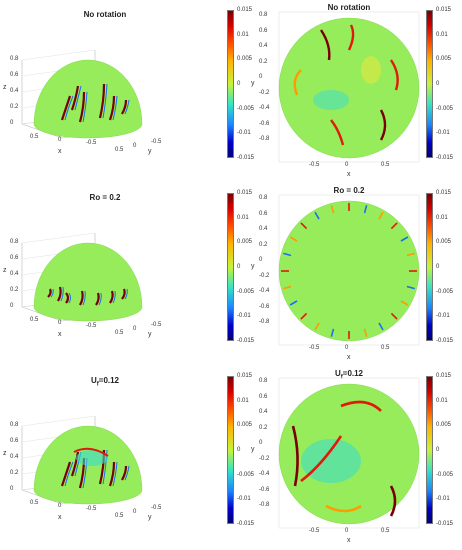 Image resolution: width=462 pixels, height=550 pixels. I want to click on y-tick-label: 0, so click(261, 260).